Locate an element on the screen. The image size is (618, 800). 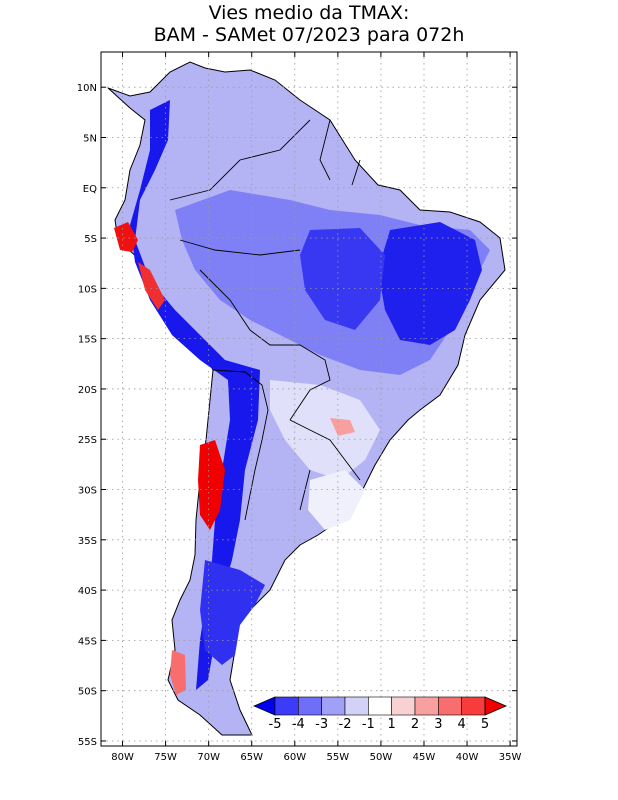
lat-tick-label: 20S is located at coordinates (87, 390).